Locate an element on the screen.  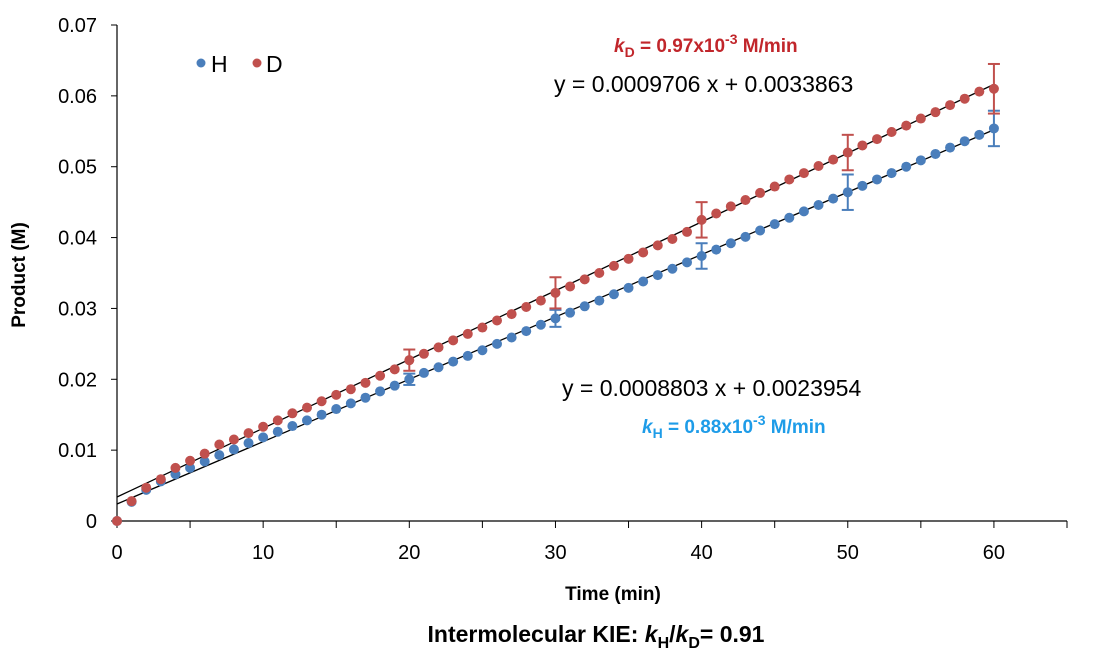
y-tick-labels: 0 0.01 0.02 0.03 0.04 0.05 0.06 0.07 is located at coordinates (87, 274).